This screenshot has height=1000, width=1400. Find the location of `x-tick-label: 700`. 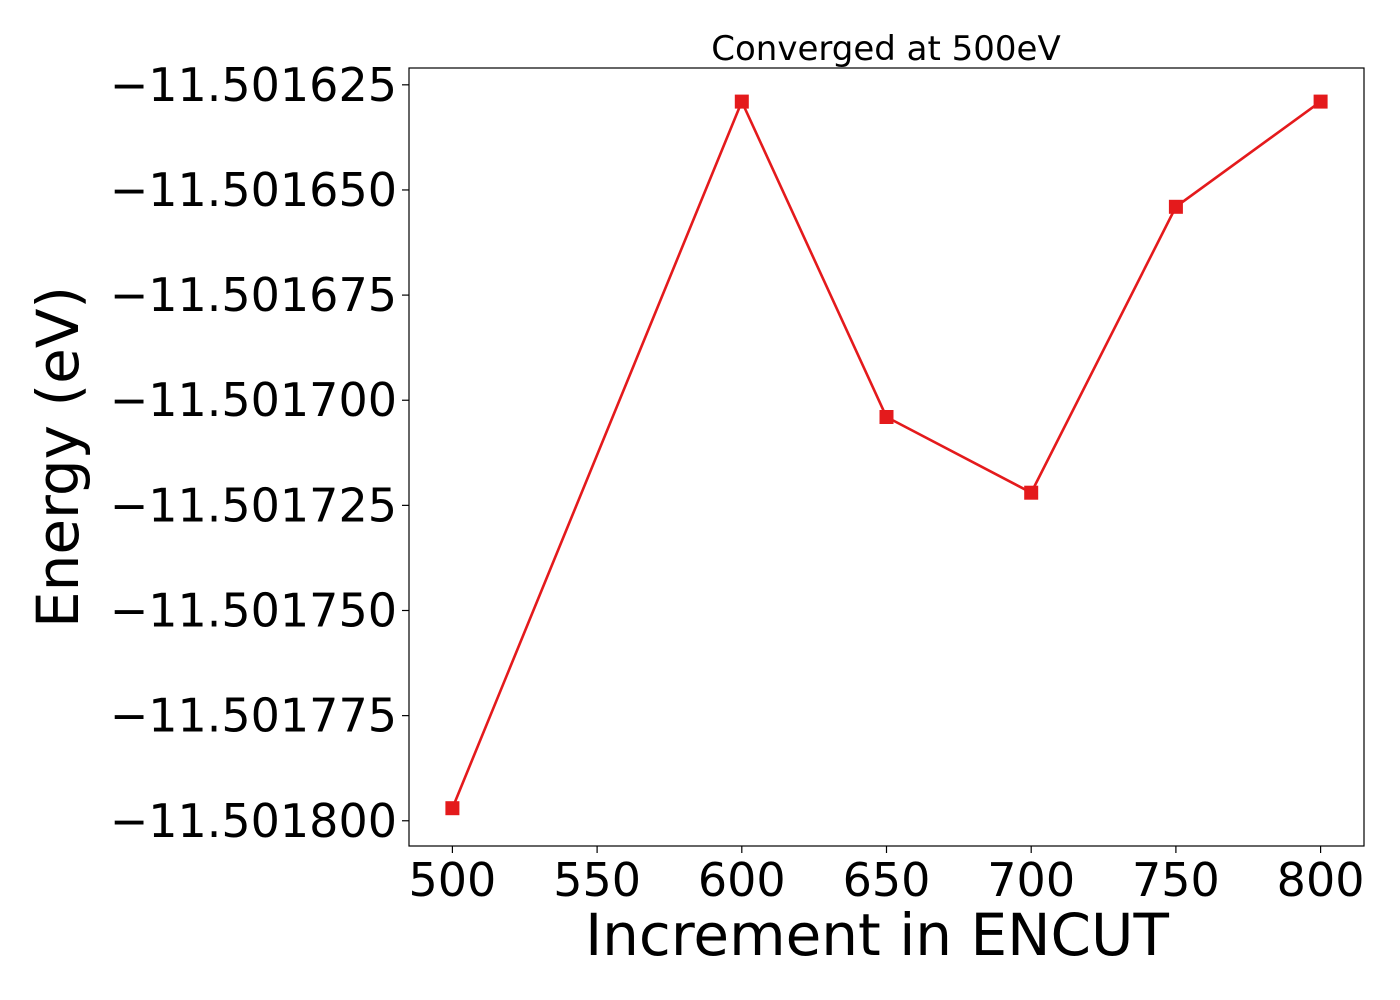

x-tick-label: 700 is located at coordinates (1031, 880).